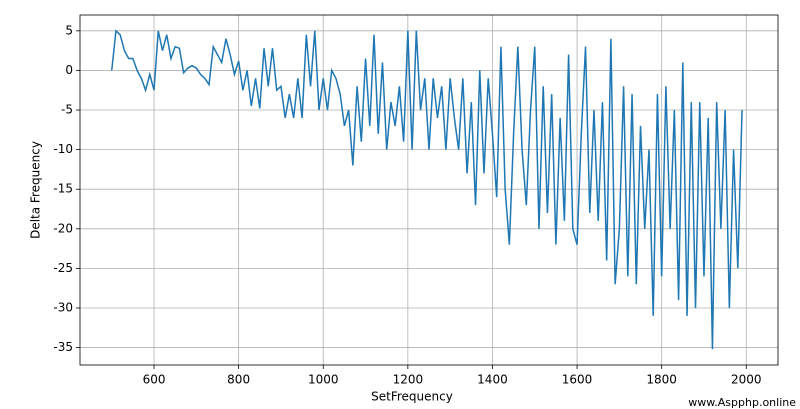 The image size is (800, 409). Describe the element at coordinates (36, 190) in the screenshot. I see `y-axis-label: Delta Frequency` at that location.